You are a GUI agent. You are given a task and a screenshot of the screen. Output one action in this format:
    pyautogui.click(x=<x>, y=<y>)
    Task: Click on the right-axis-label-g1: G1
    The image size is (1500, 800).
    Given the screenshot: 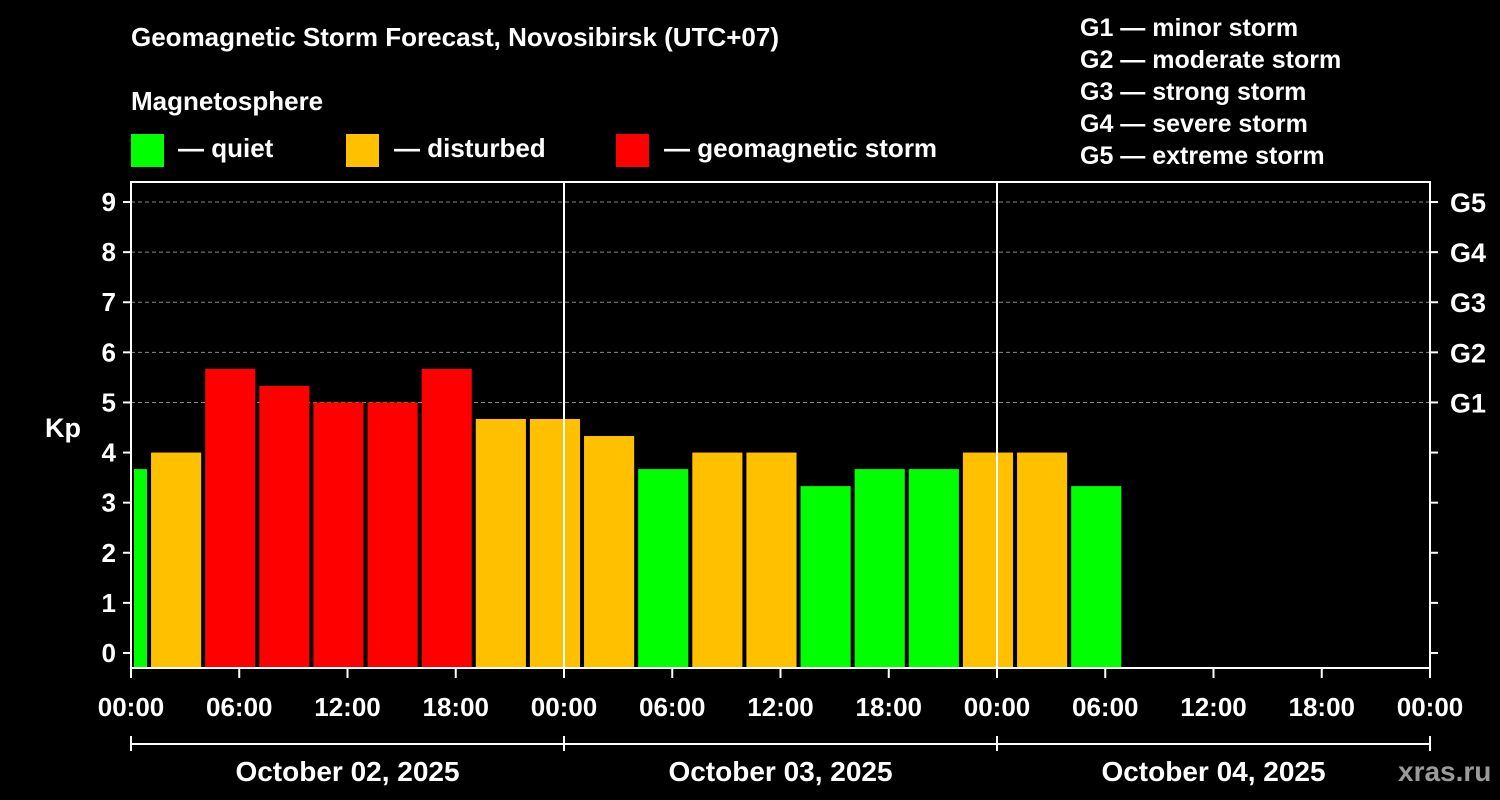 What is the action you would take?
    pyautogui.click(x=1468, y=403)
    